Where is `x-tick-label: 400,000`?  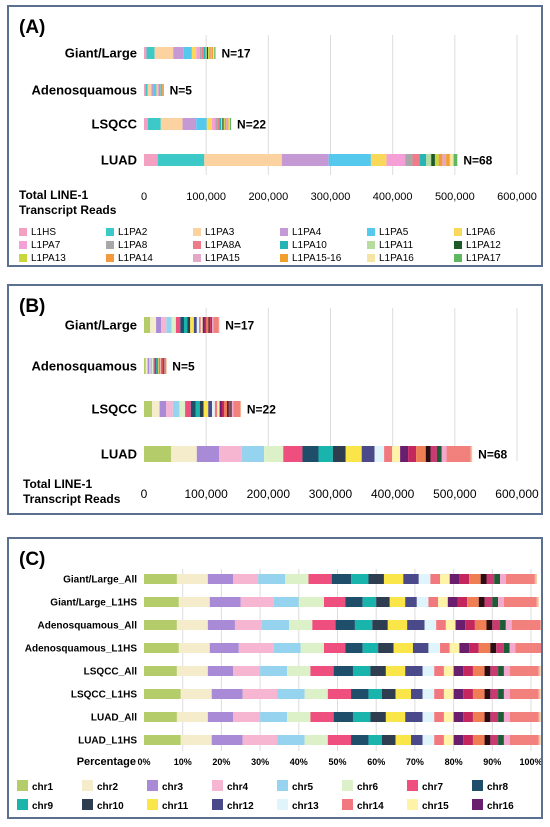
x-tick-label: 400,000 is located at coordinates (393, 494).